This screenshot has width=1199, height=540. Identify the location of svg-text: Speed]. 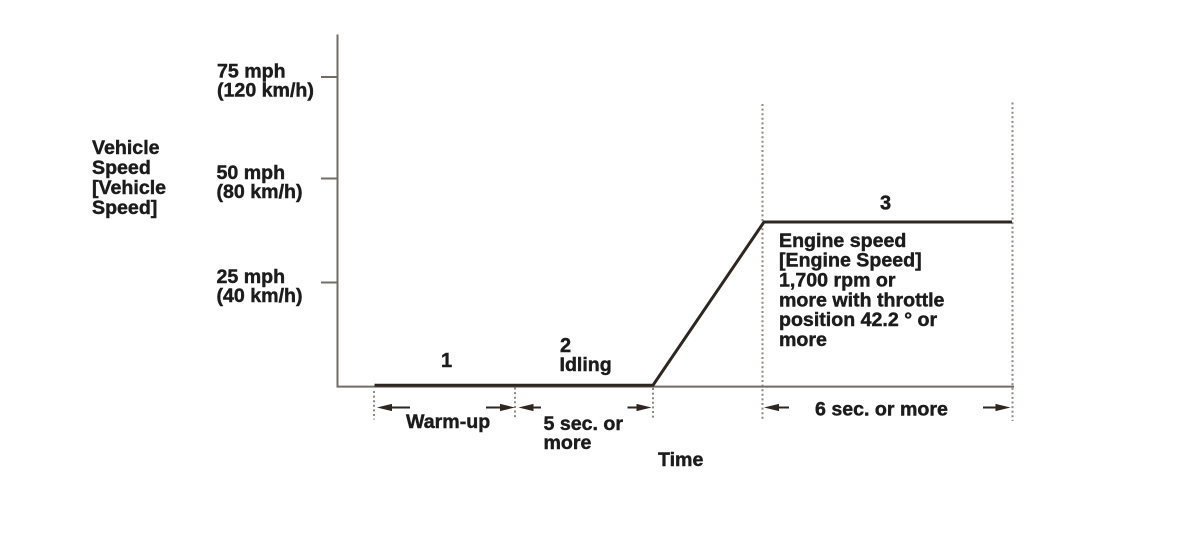
(124, 208).